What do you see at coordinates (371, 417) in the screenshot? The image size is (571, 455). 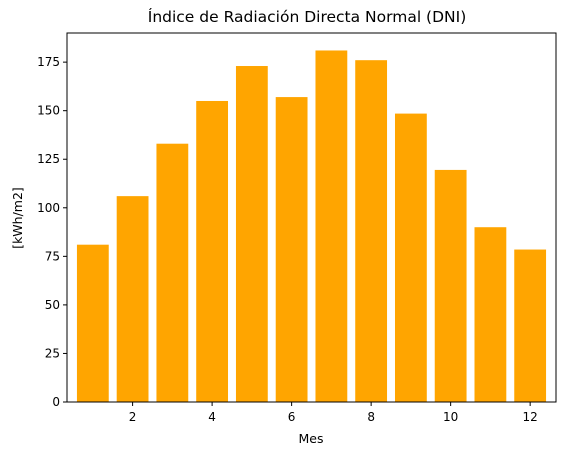 I see `x-tick-label: 8` at bounding box center [371, 417].